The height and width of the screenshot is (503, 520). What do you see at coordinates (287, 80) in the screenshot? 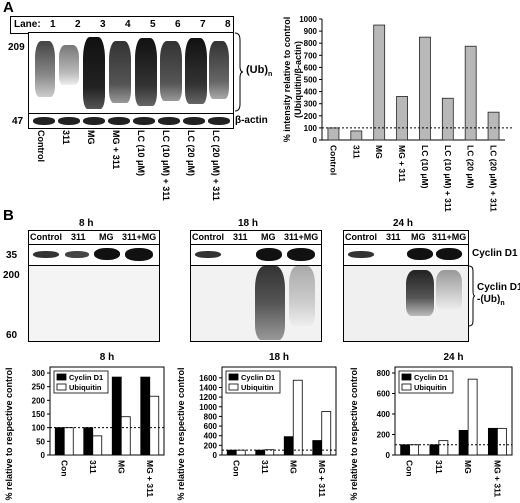
I see `y-axis-label: % intensity relative to control` at bounding box center [287, 80].